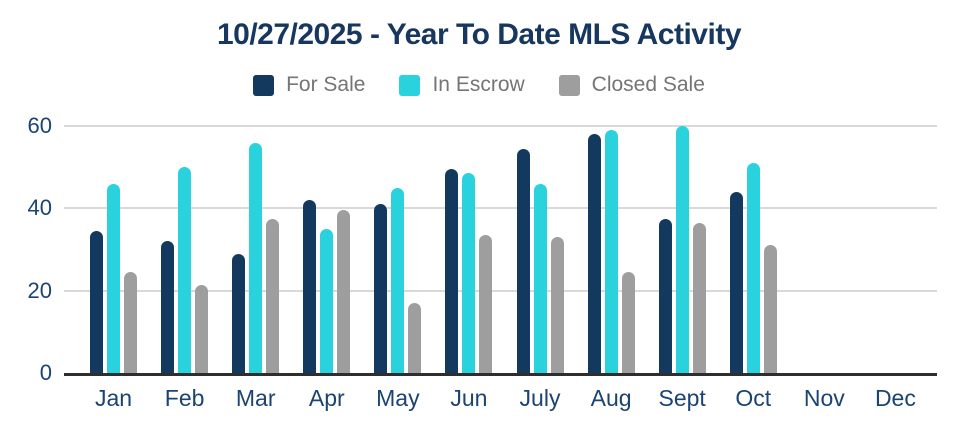 The width and height of the screenshot is (958, 432). Describe the element at coordinates (114, 278) in the screenshot. I see `bar-in-escrow-jan` at that location.